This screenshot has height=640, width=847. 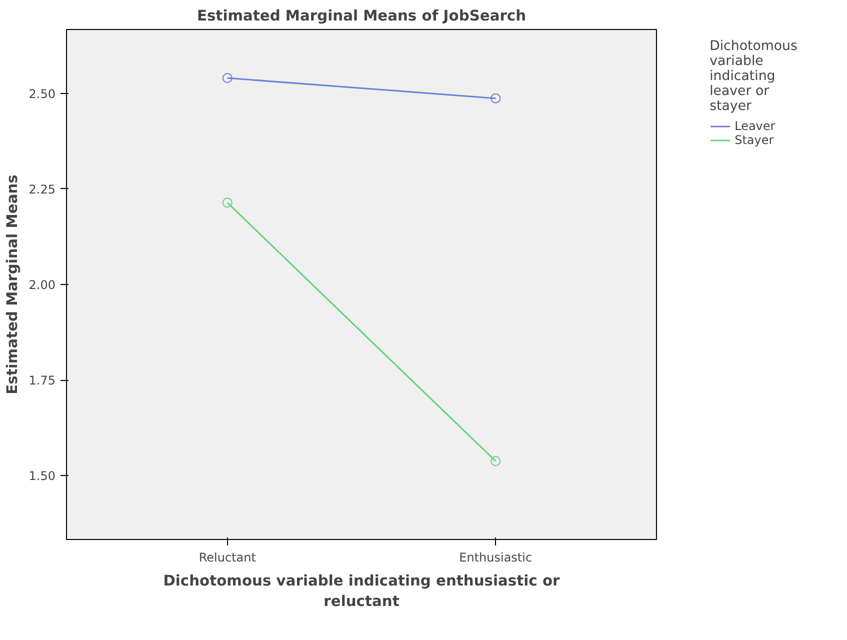 I want to click on x-tick-label: Reluctant, so click(x=227, y=557).